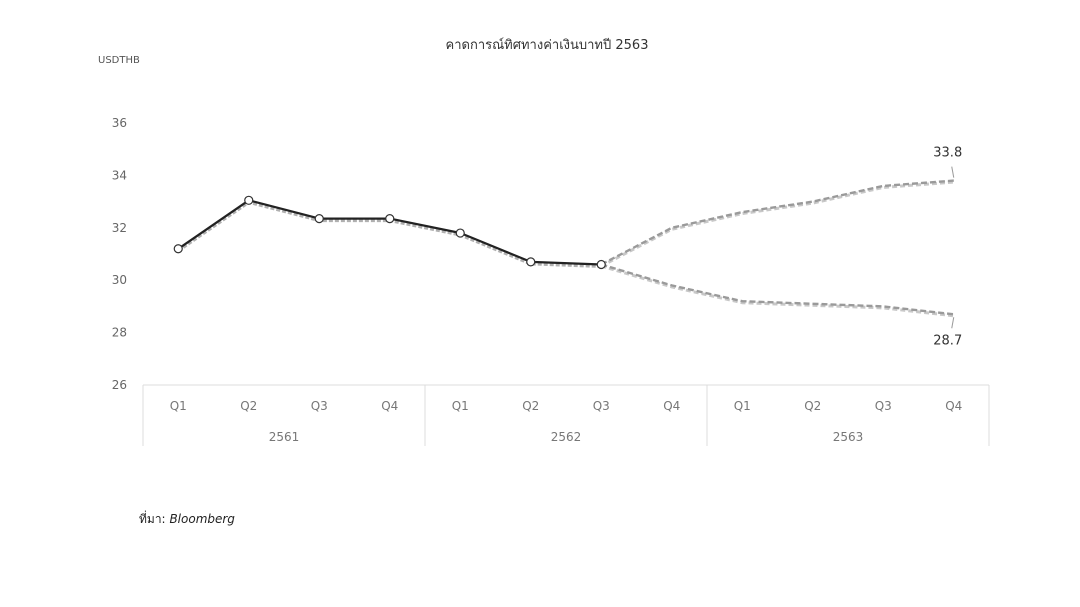 The height and width of the screenshot is (607, 1080). Describe the element at coordinates (119, 175) in the screenshot. I see `y-tick-label: 34` at that location.